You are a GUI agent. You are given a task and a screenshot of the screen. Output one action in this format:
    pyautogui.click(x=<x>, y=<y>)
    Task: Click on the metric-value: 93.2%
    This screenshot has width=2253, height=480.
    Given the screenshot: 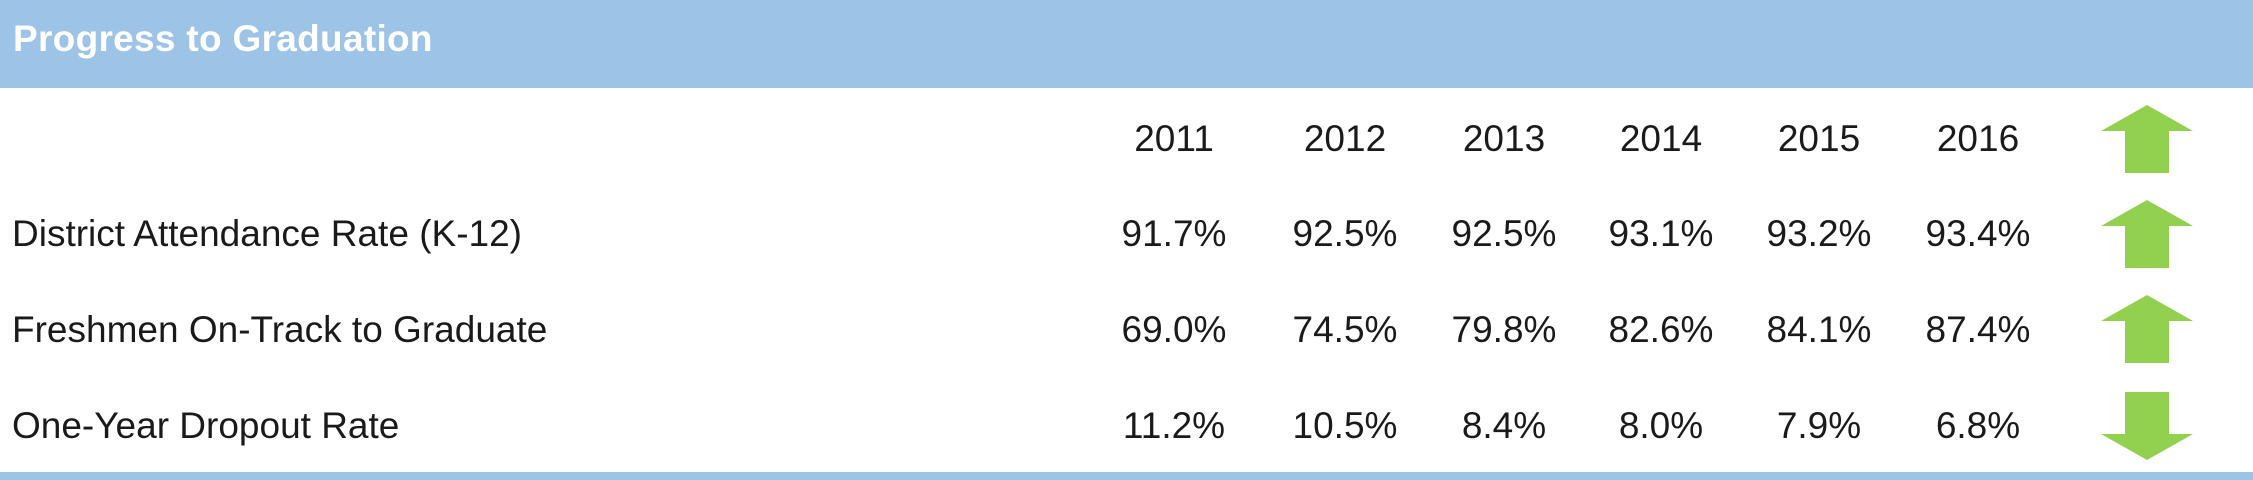 What is the action you would take?
    pyautogui.click(x=1819, y=233)
    